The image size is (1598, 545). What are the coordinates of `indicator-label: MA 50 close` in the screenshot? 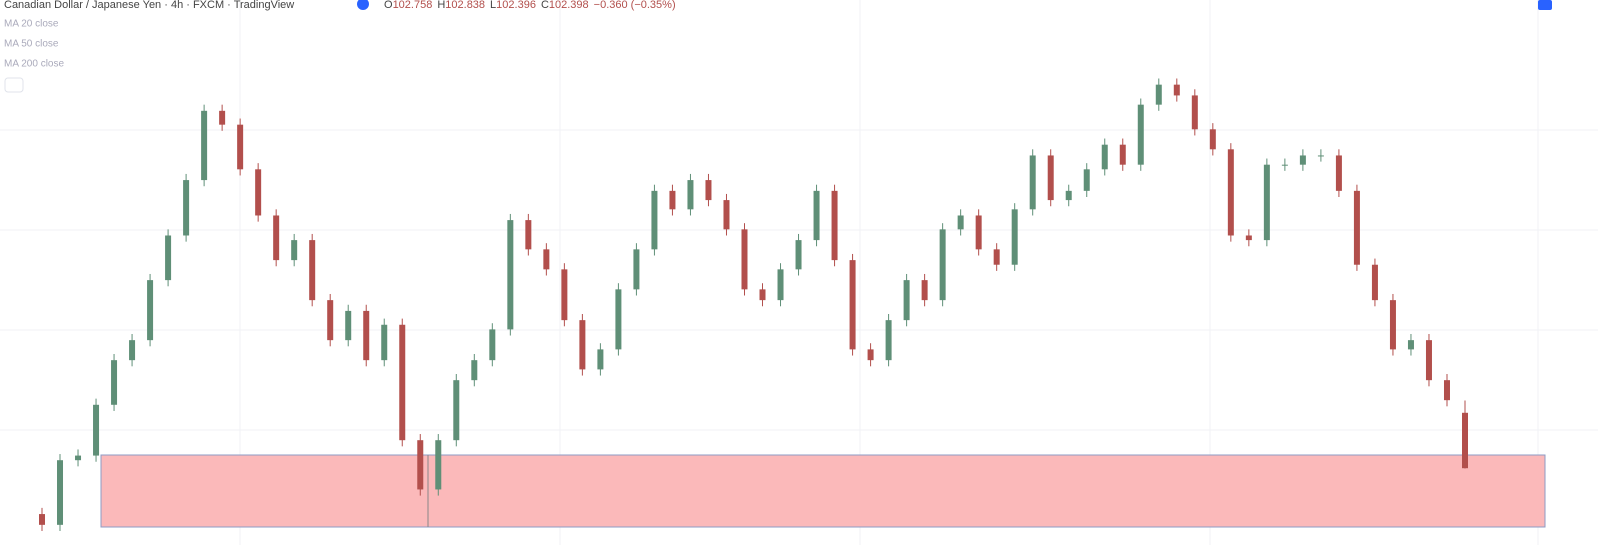 It's located at (31, 44).